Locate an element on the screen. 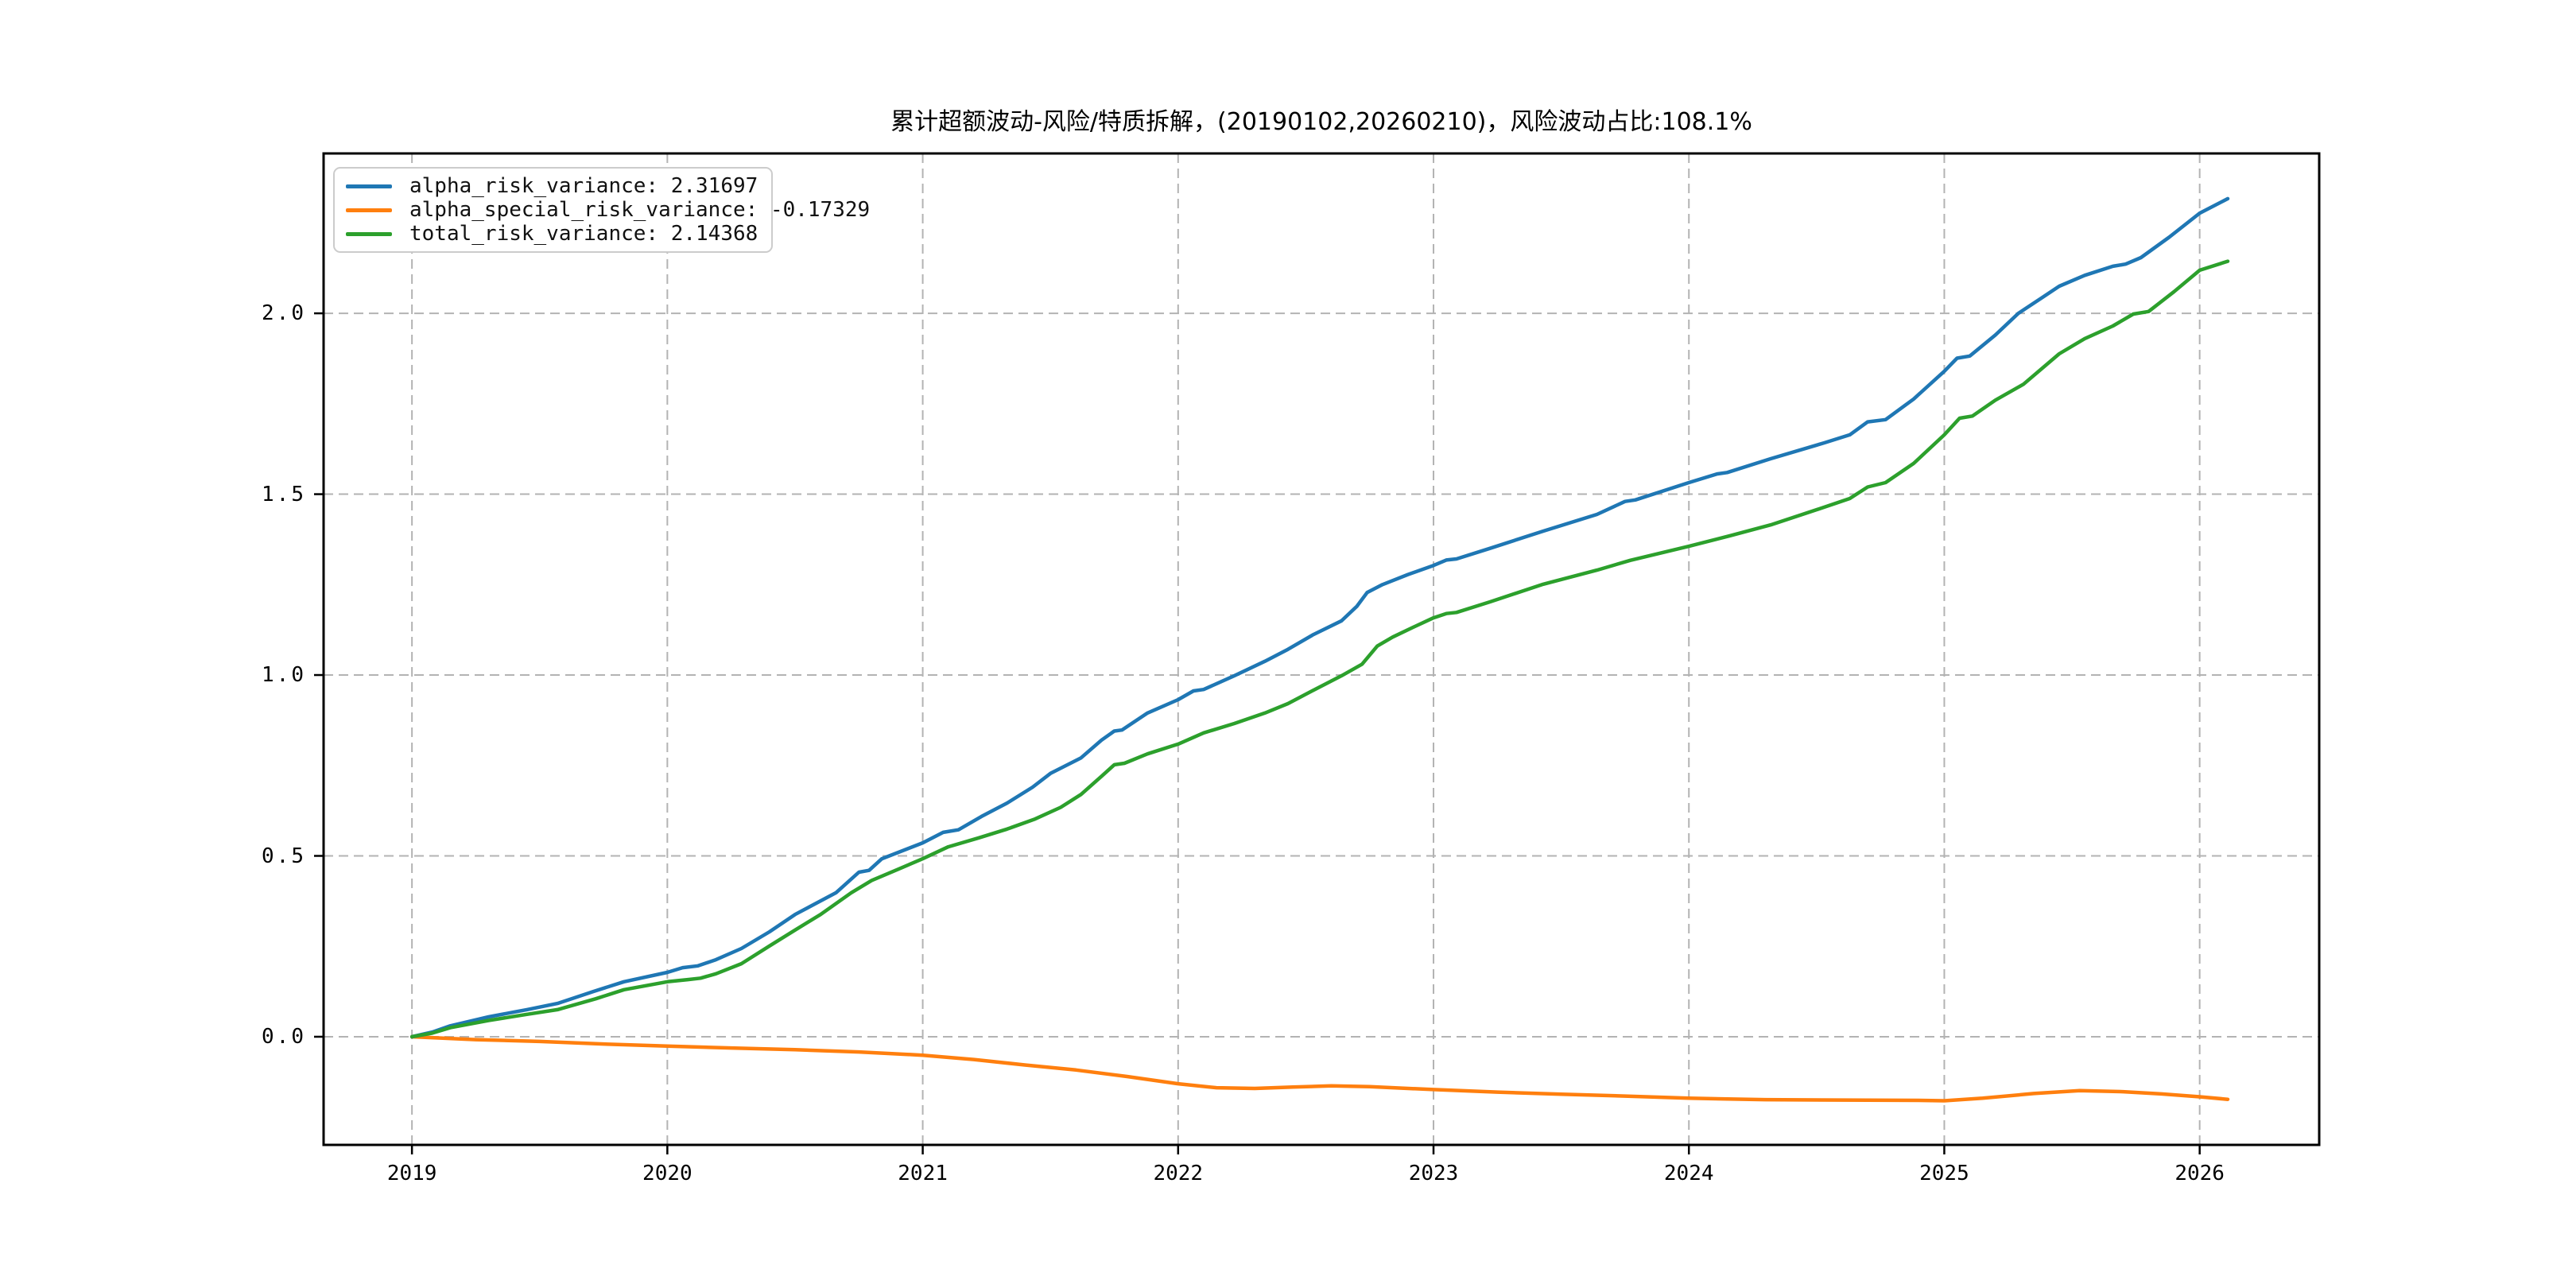 The image size is (2576, 1288). legend-line-swatch-green is located at coordinates (369, 233).